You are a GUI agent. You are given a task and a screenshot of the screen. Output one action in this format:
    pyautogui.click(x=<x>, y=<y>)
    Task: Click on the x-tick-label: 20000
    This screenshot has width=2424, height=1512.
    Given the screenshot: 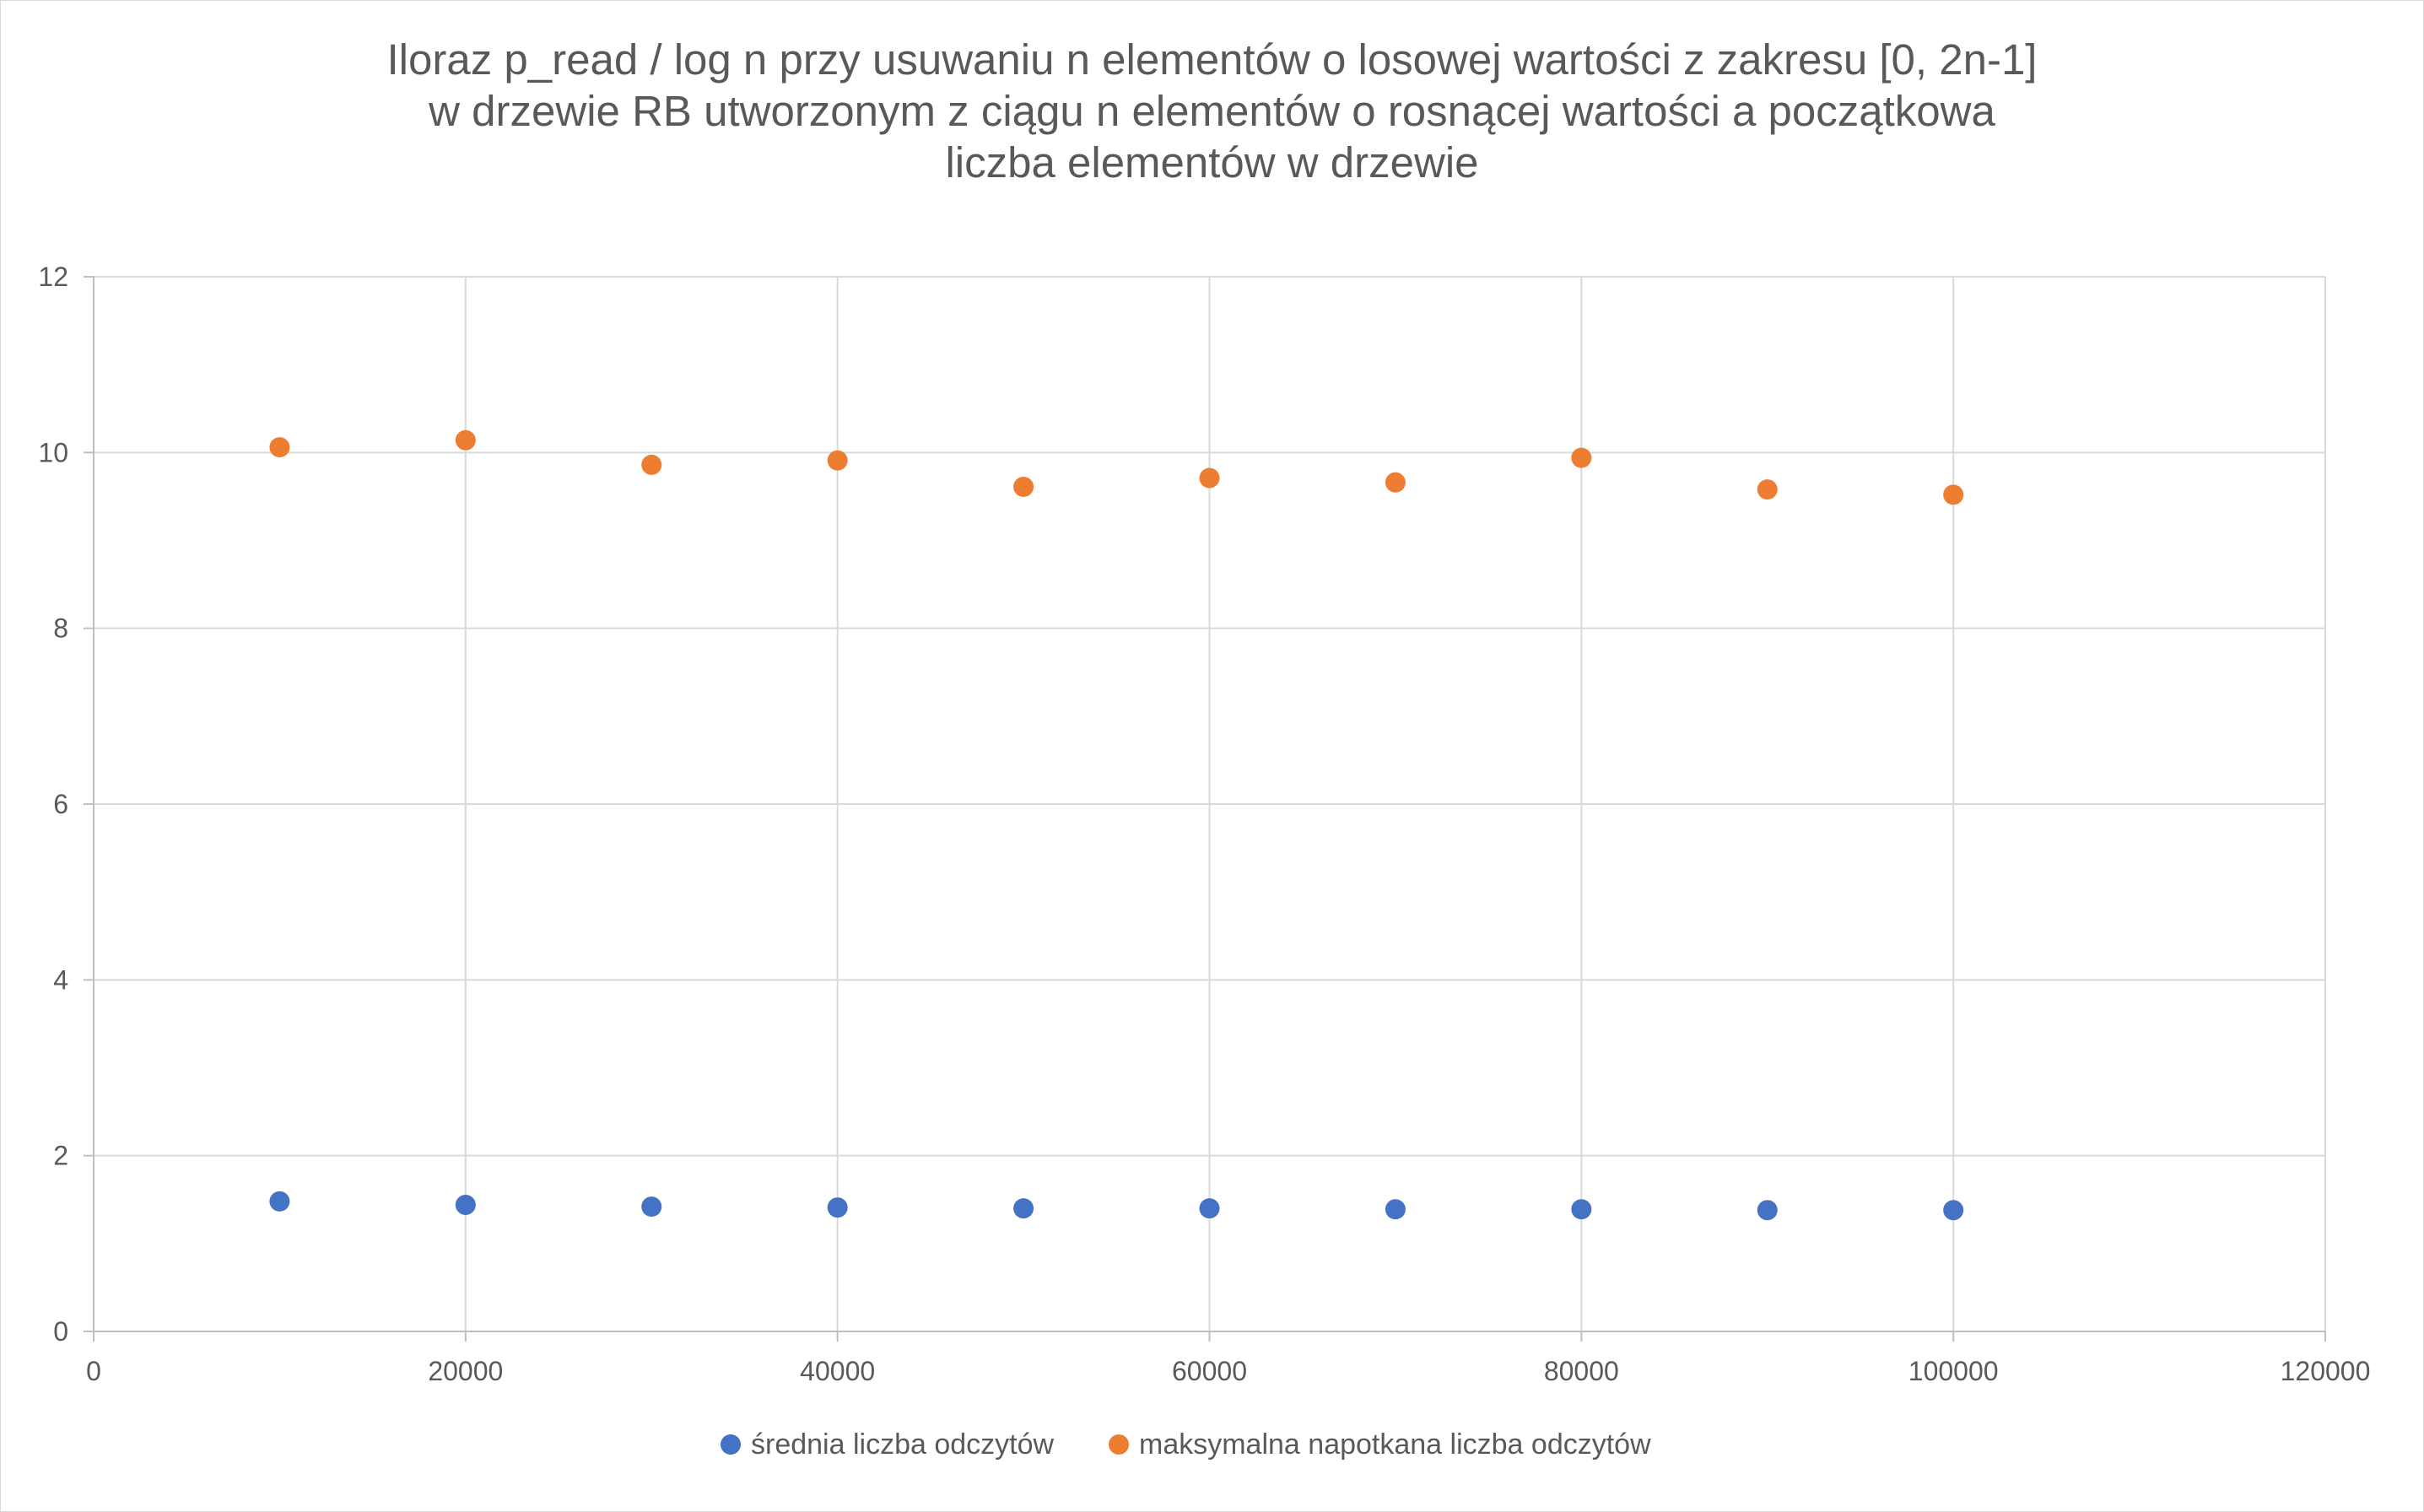 What is the action you would take?
    pyautogui.click(x=465, y=1371)
    